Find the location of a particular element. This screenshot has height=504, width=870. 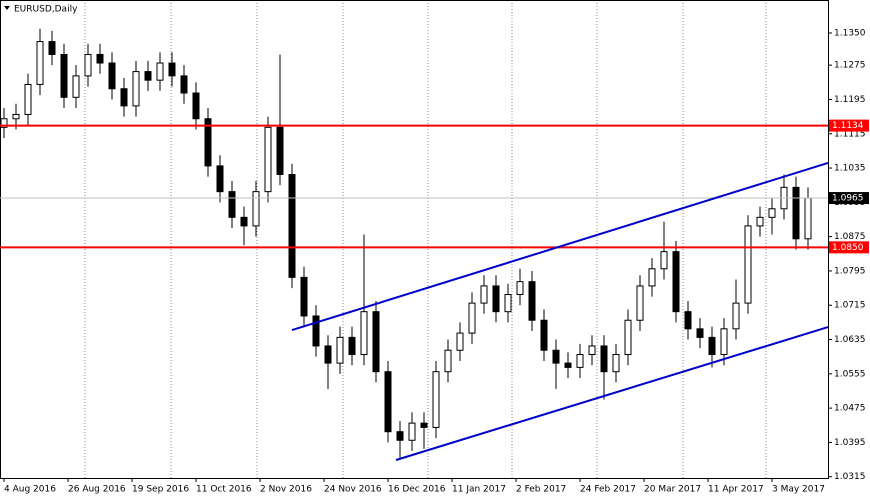

trend-line is located at coordinates (612, 393).